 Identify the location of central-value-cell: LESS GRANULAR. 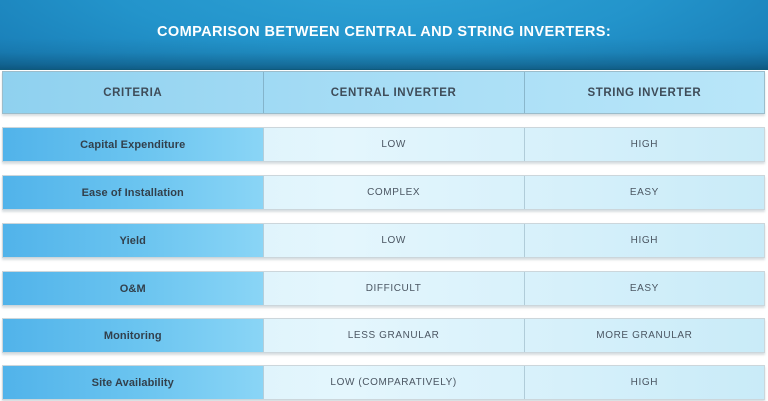
(393, 335).